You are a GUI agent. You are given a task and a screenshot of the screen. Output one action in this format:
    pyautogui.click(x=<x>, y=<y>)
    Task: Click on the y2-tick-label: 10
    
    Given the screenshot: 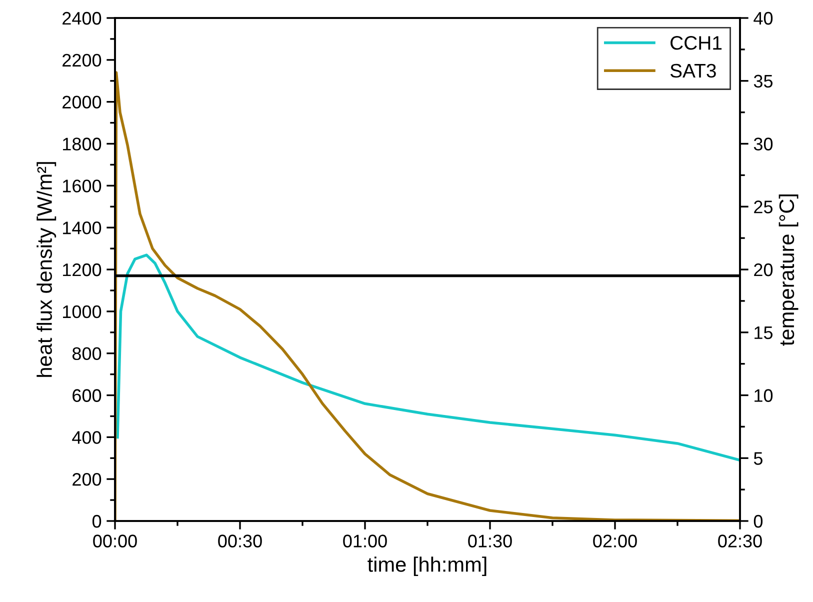 What is the action you would take?
    pyautogui.click(x=763, y=395)
    